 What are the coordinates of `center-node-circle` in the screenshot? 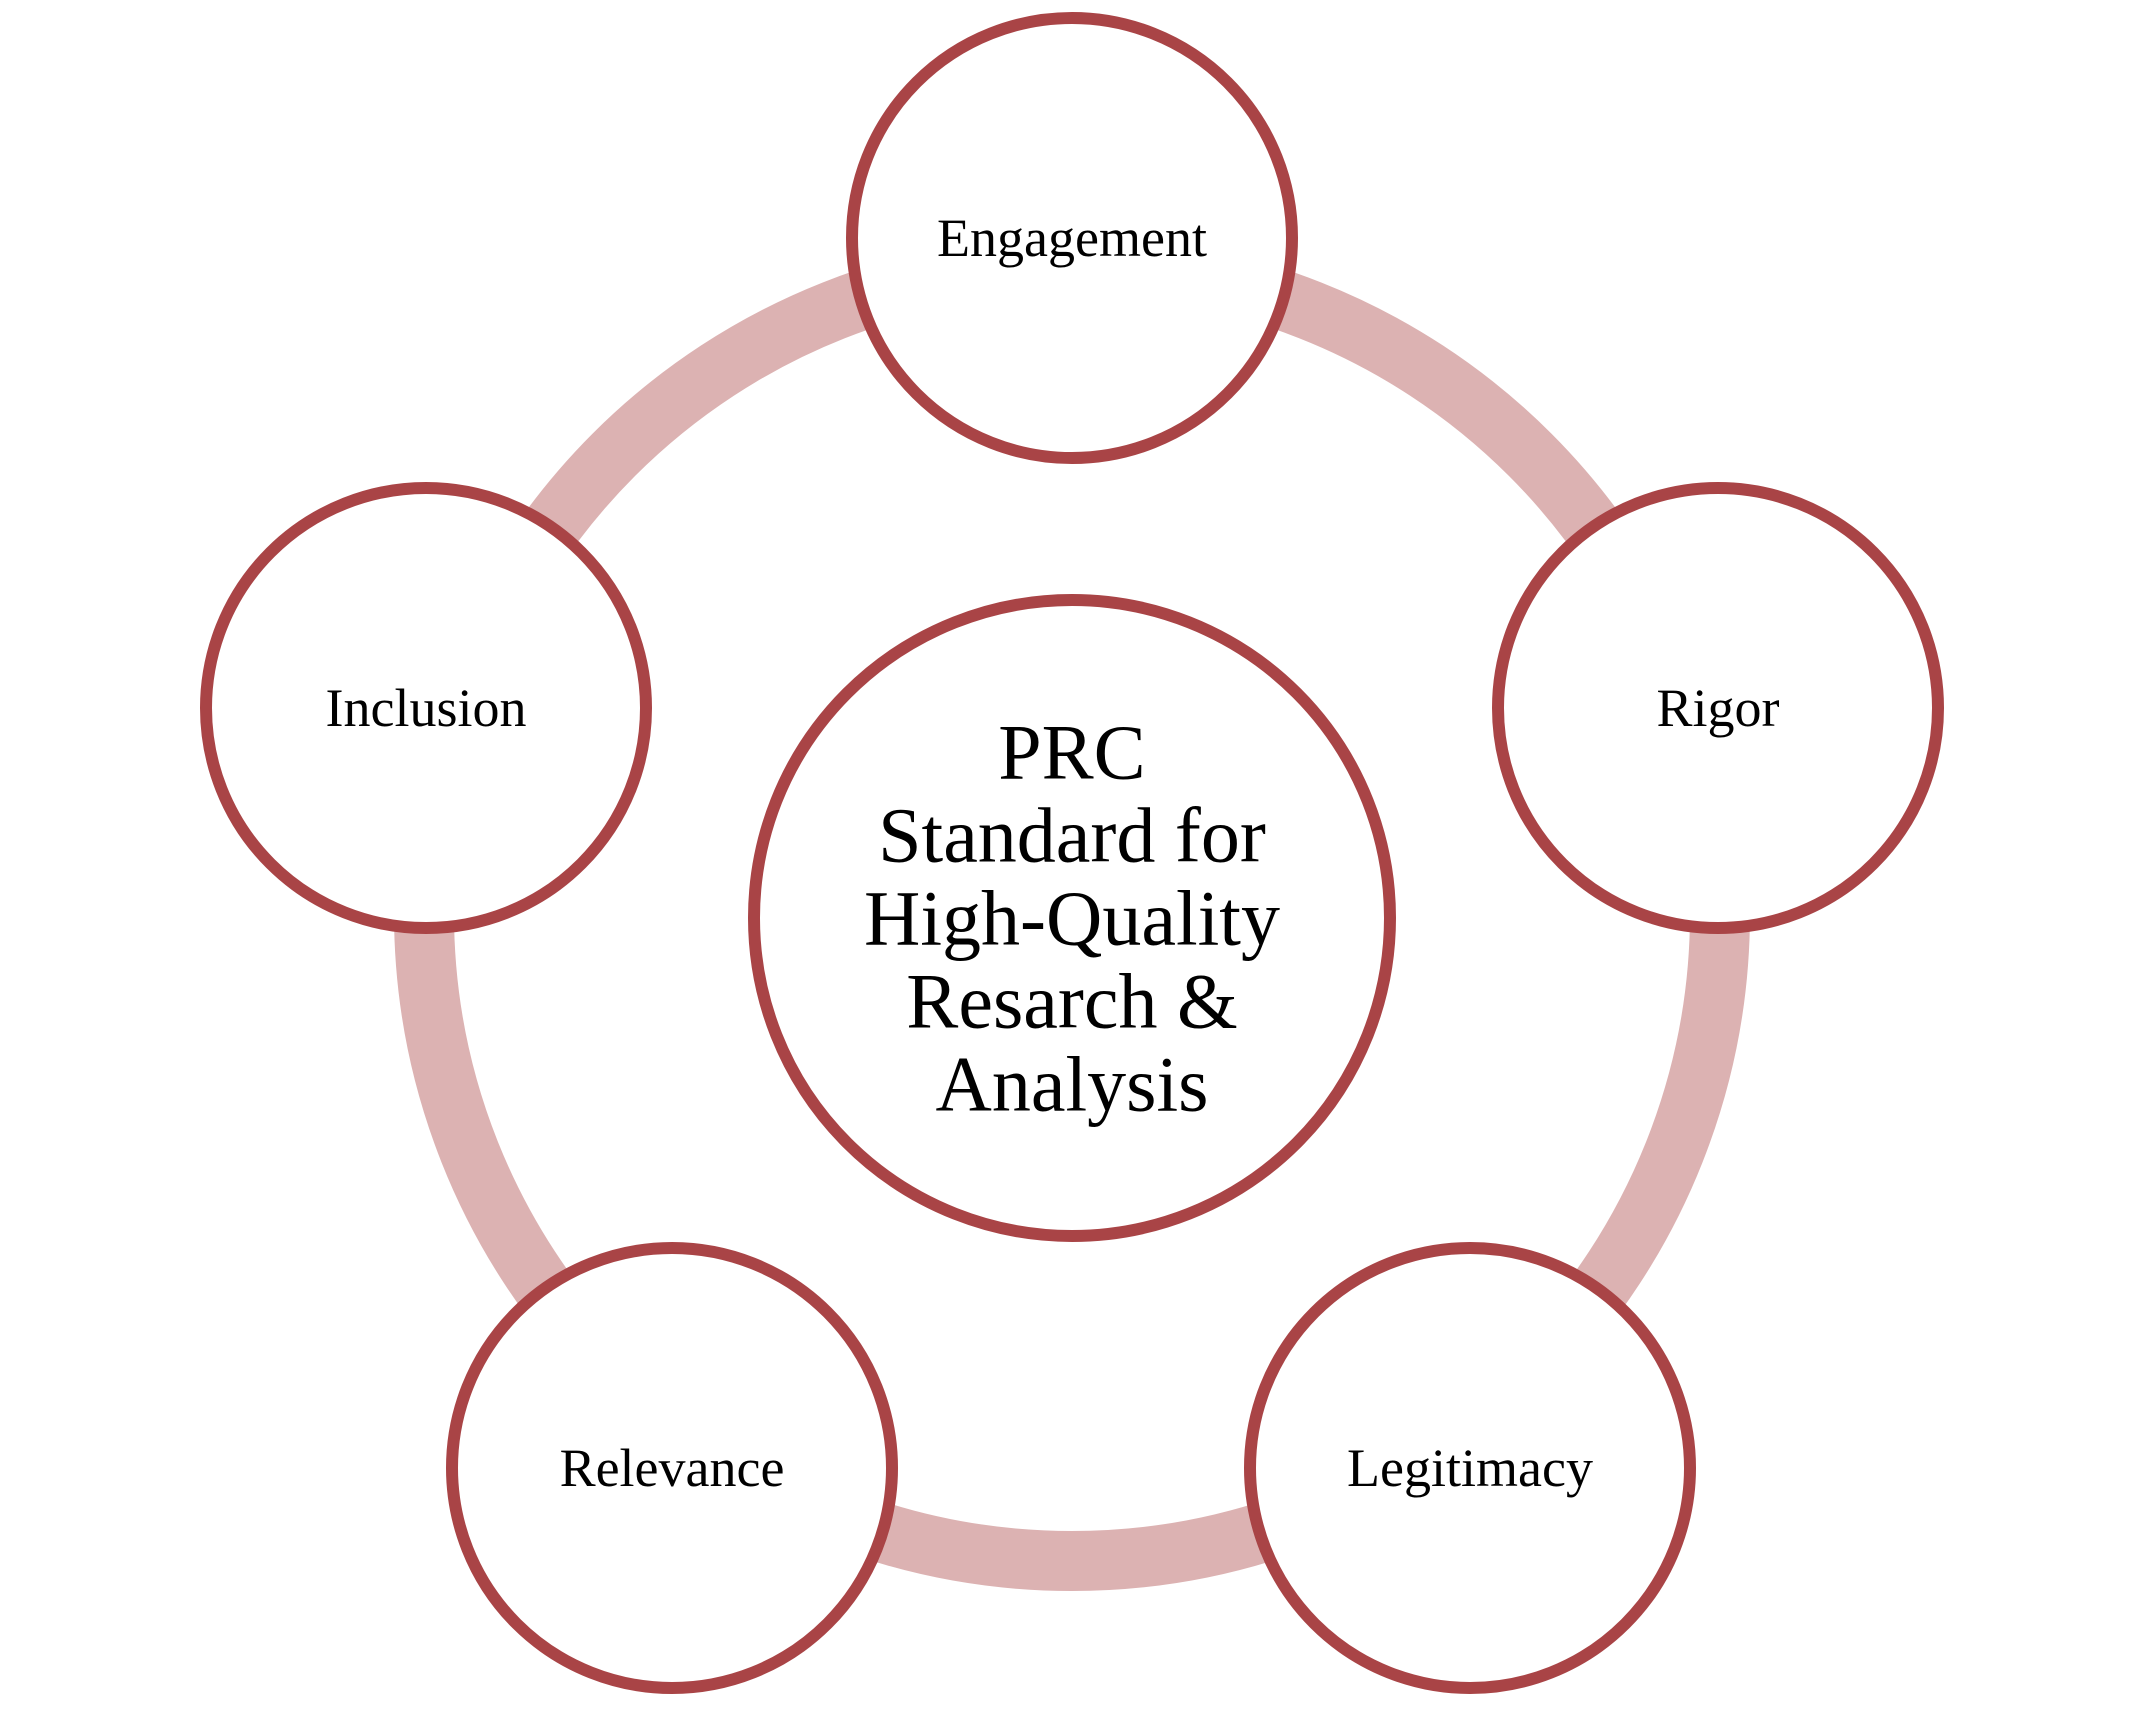 It's located at (1072, 918).